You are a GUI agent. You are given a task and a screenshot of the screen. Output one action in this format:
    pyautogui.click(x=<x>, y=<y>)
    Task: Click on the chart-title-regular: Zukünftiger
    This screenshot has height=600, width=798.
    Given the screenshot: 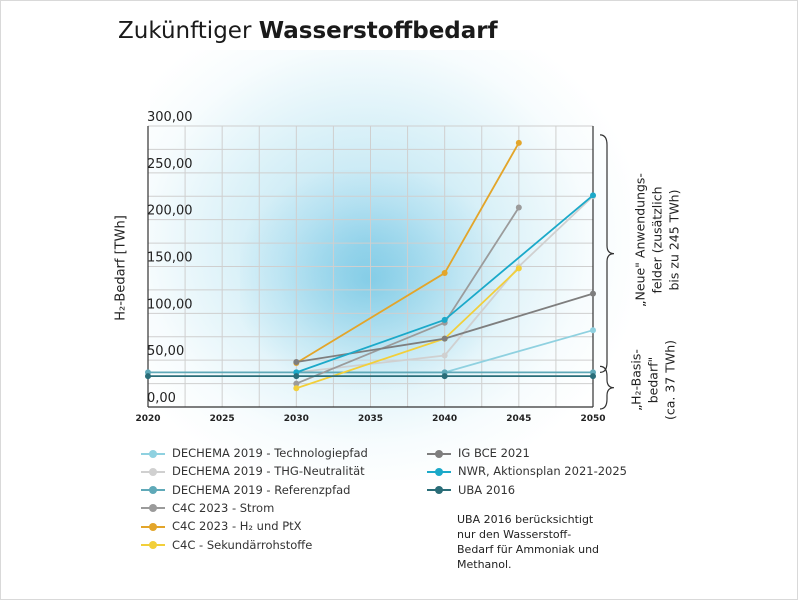 What is the action you would take?
    pyautogui.click(x=188, y=31)
    